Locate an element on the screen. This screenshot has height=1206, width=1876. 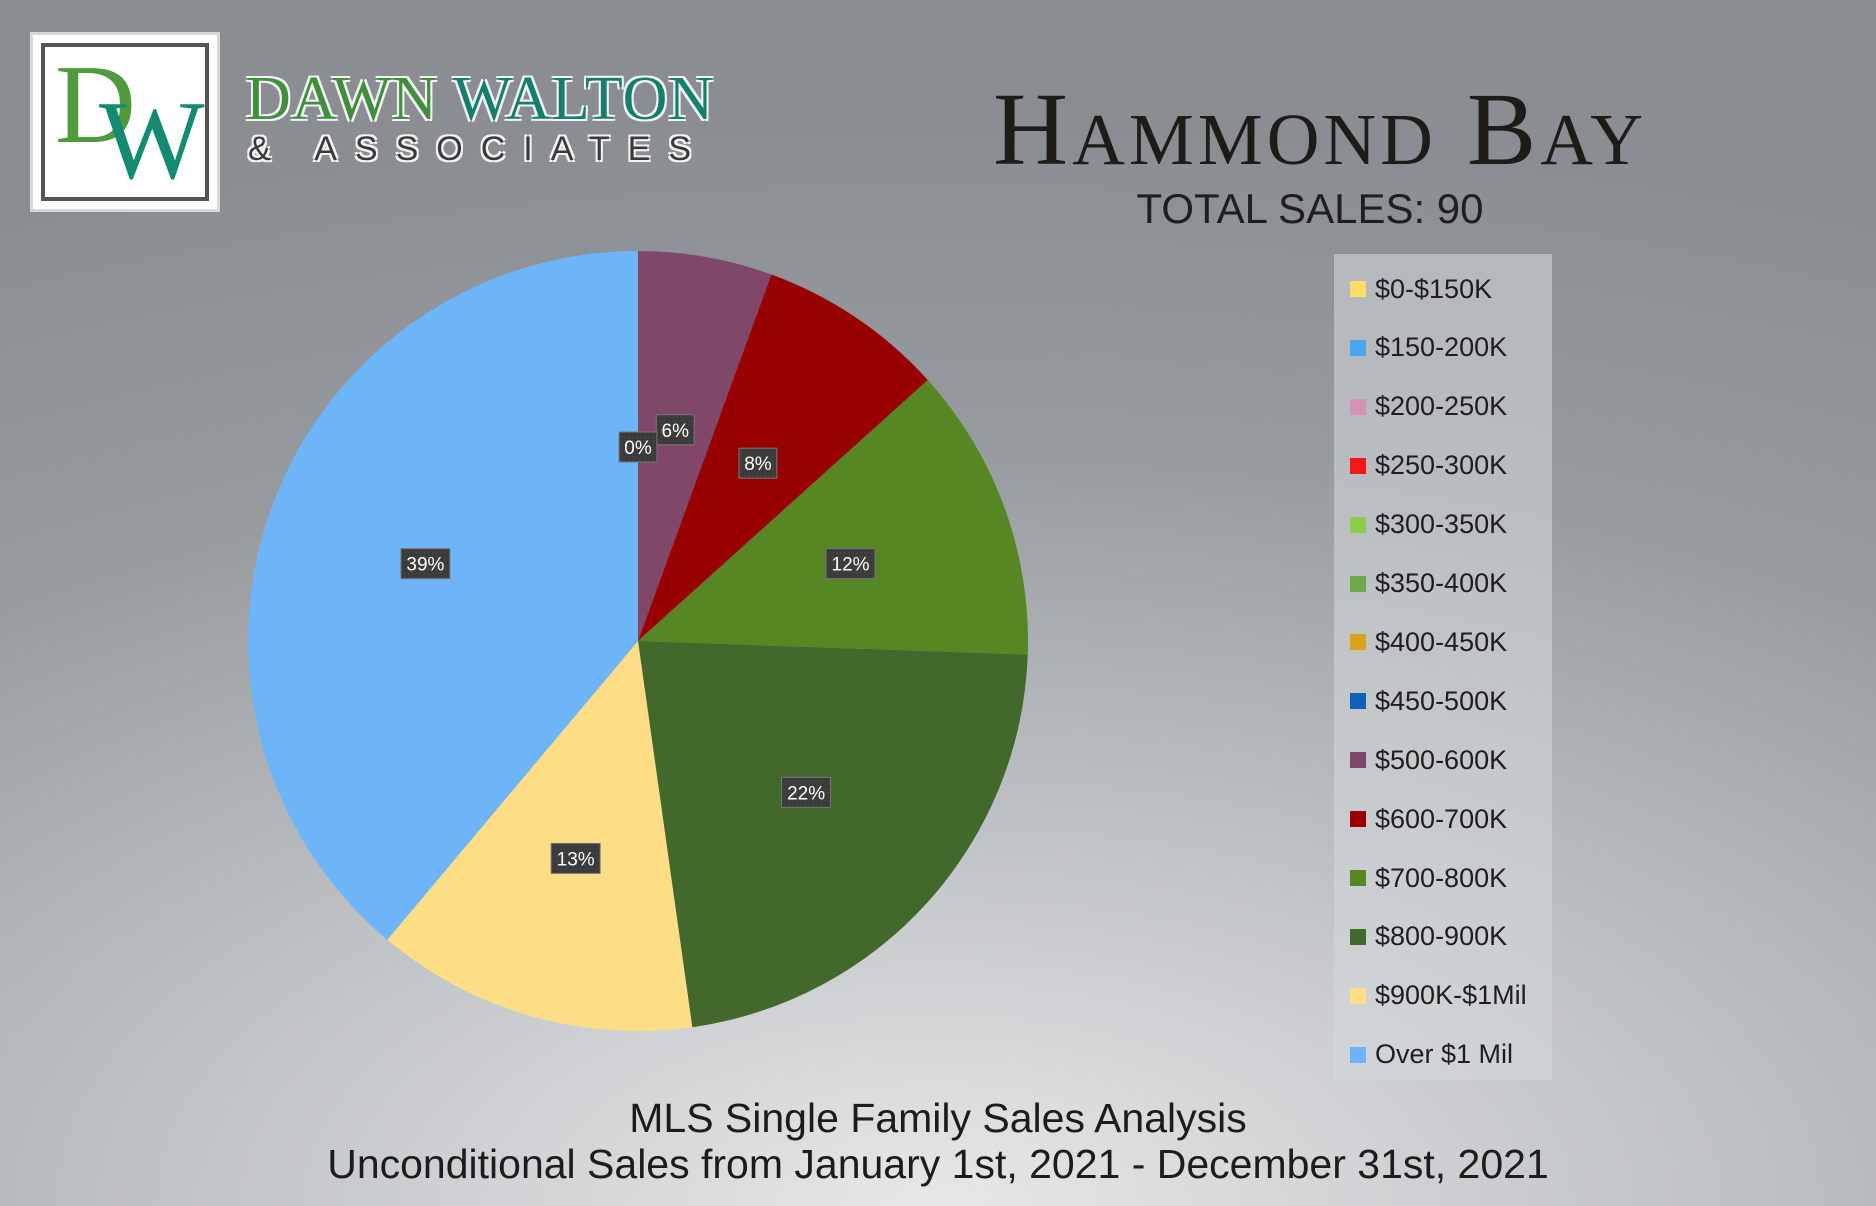
legend-item-200-250k: $200-250K is located at coordinates (1429, 406).